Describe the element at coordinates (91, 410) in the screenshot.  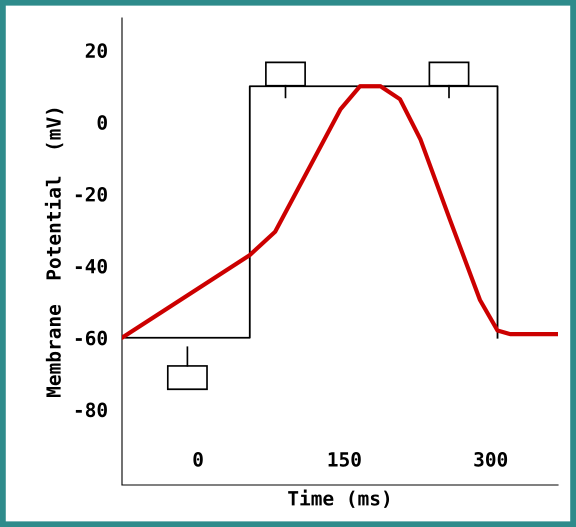
I see `y-tick-label: -80` at that location.